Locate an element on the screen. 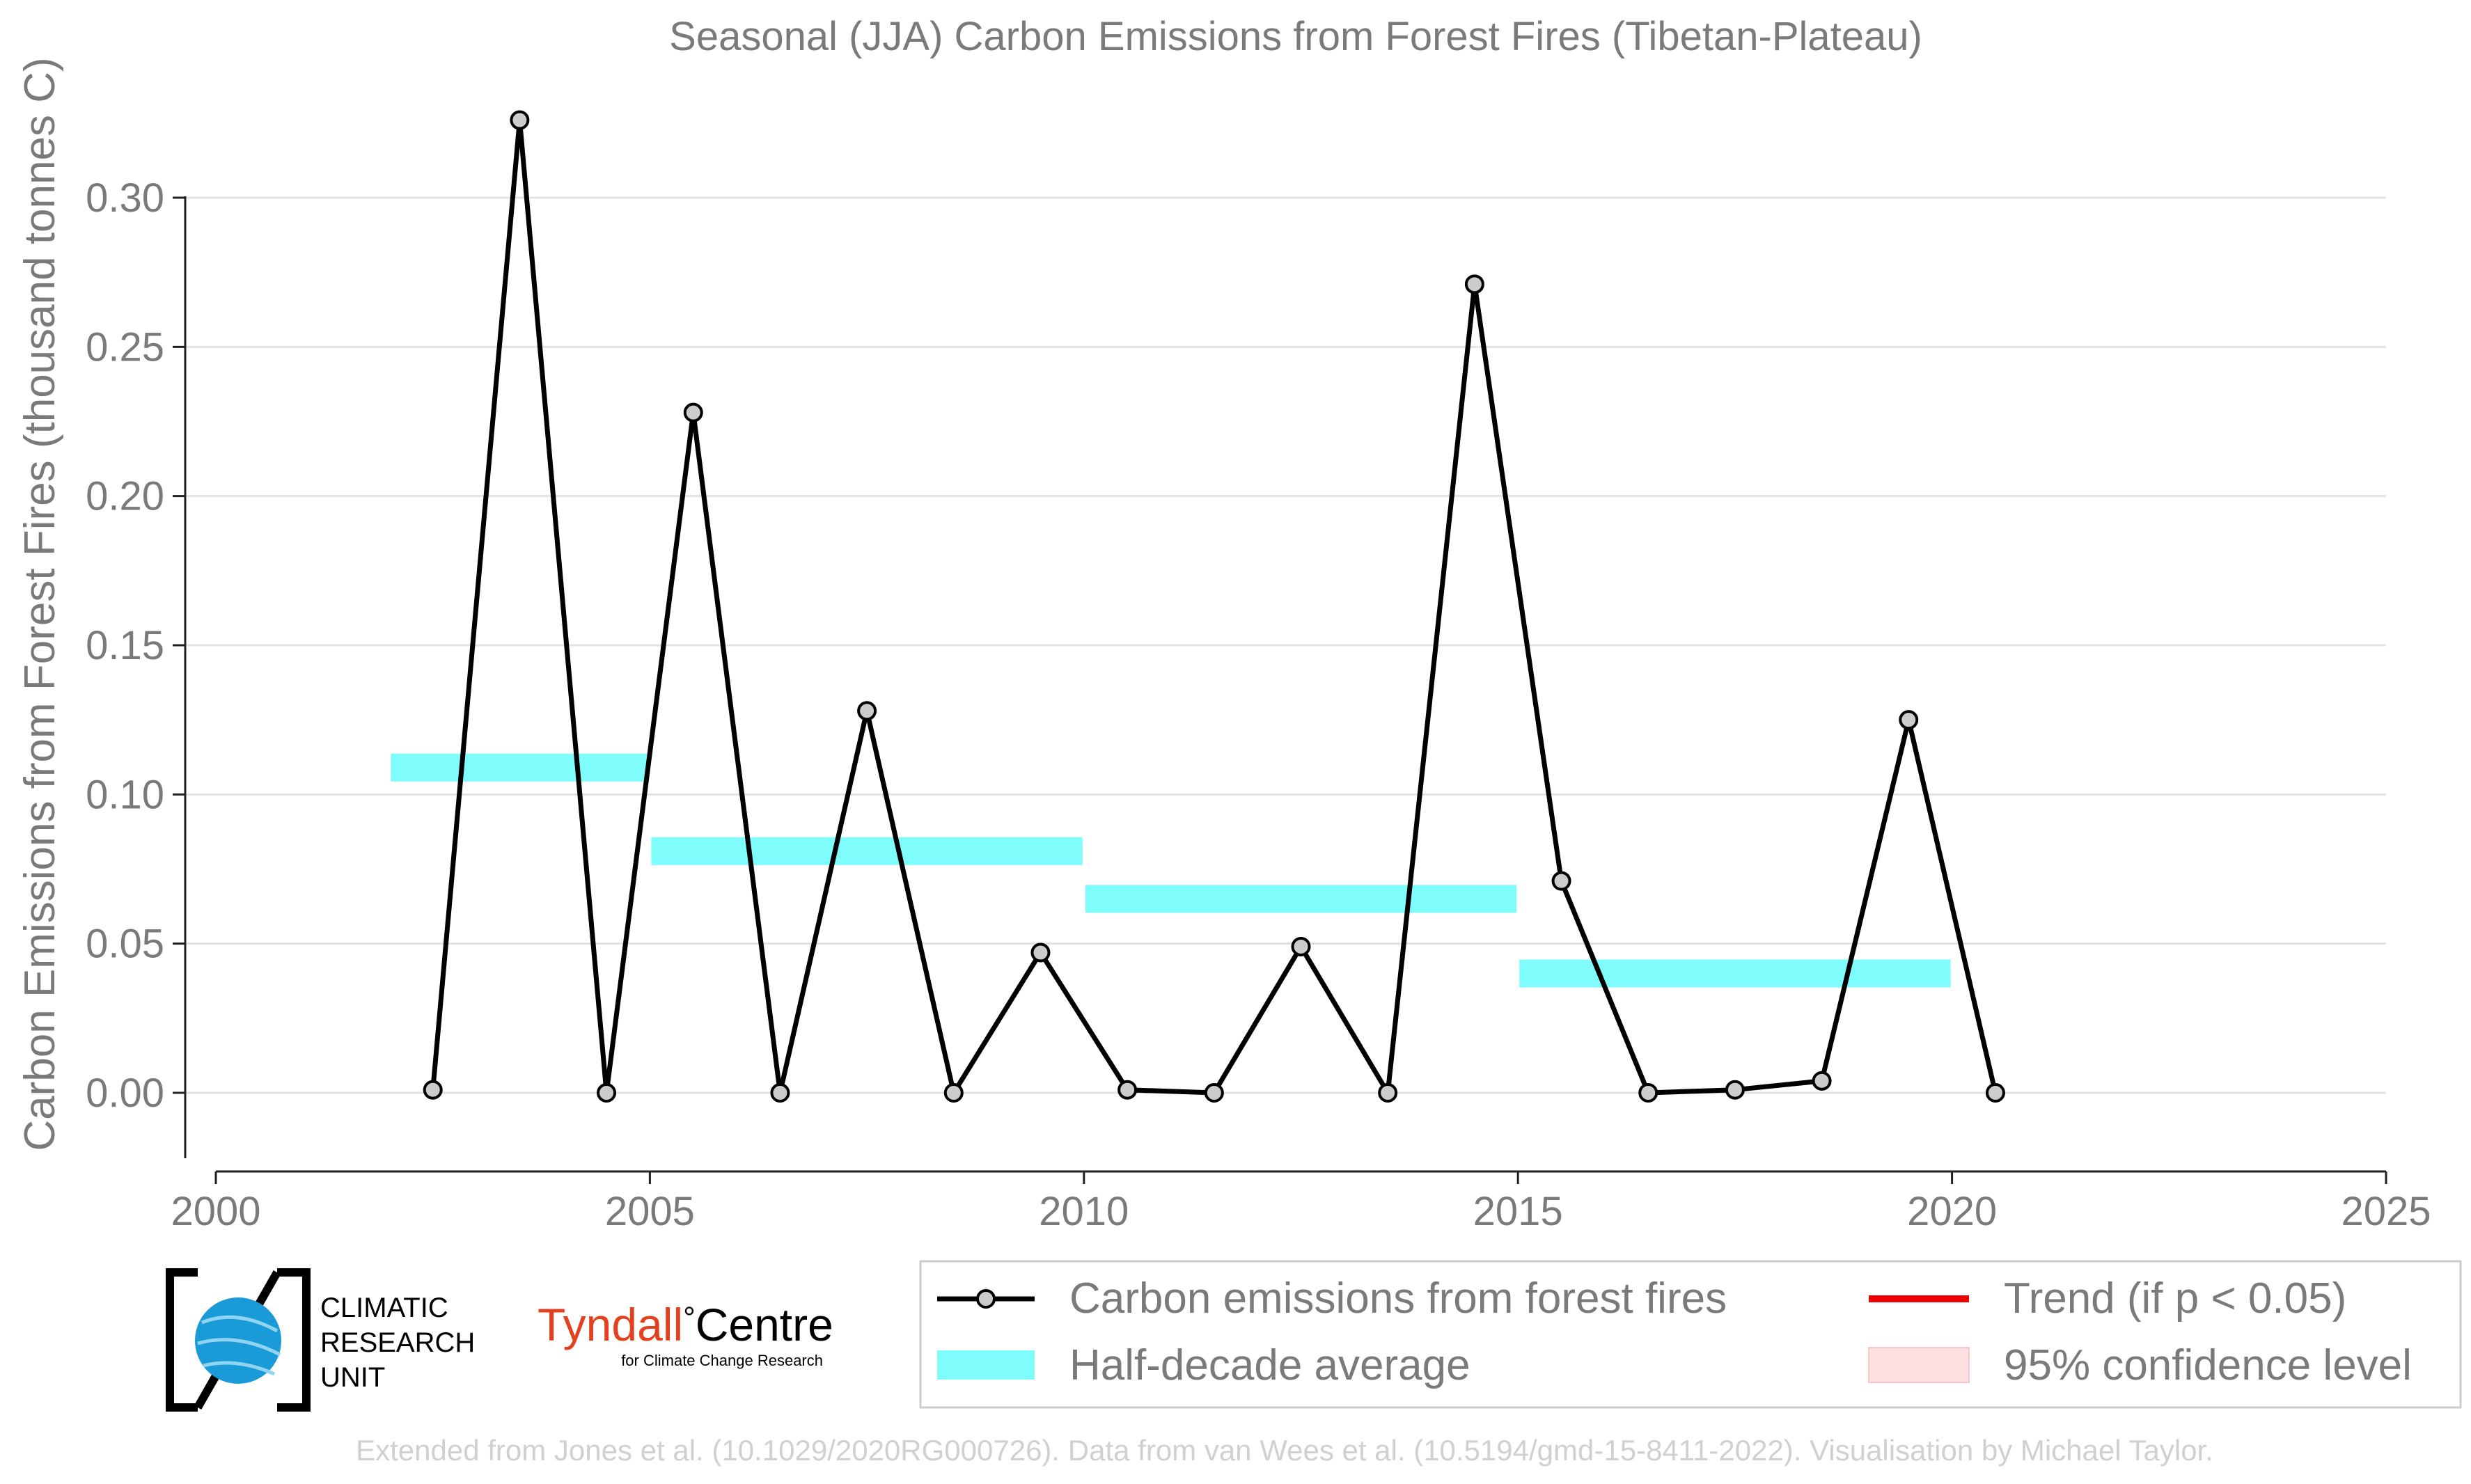 The image size is (2471, 1484). cru-logo-text-line1: CLIMATIC is located at coordinates (384, 1308).